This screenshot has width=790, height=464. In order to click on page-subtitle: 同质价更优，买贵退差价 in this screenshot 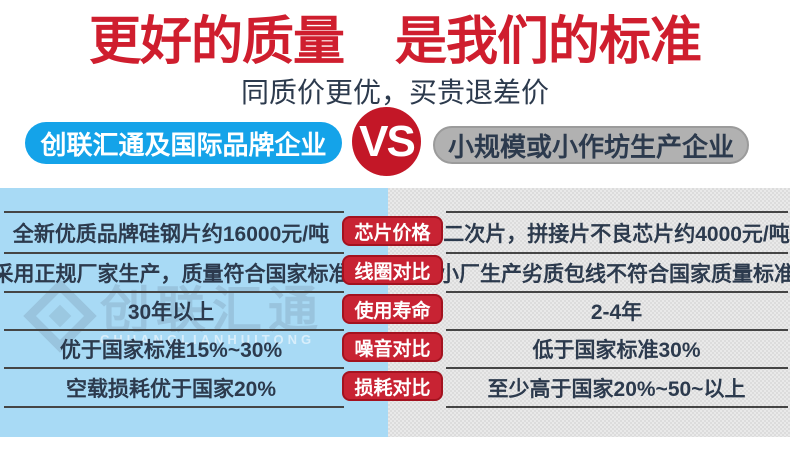, I will do `click(394, 92)`.